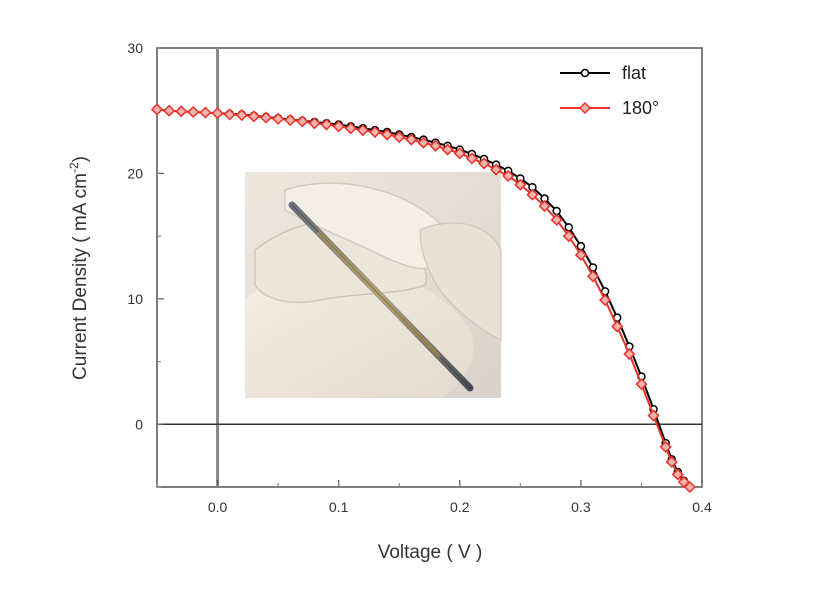 This screenshot has width=820, height=590. Describe the element at coordinates (640, 108) in the screenshot. I see `legend-label: 180°` at that location.